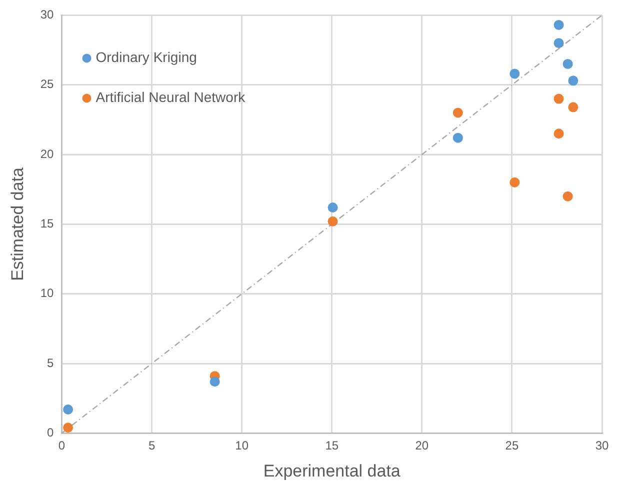 This screenshot has width=624, height=486. I want to click on x-tick-label: 15, so click(332, 445).